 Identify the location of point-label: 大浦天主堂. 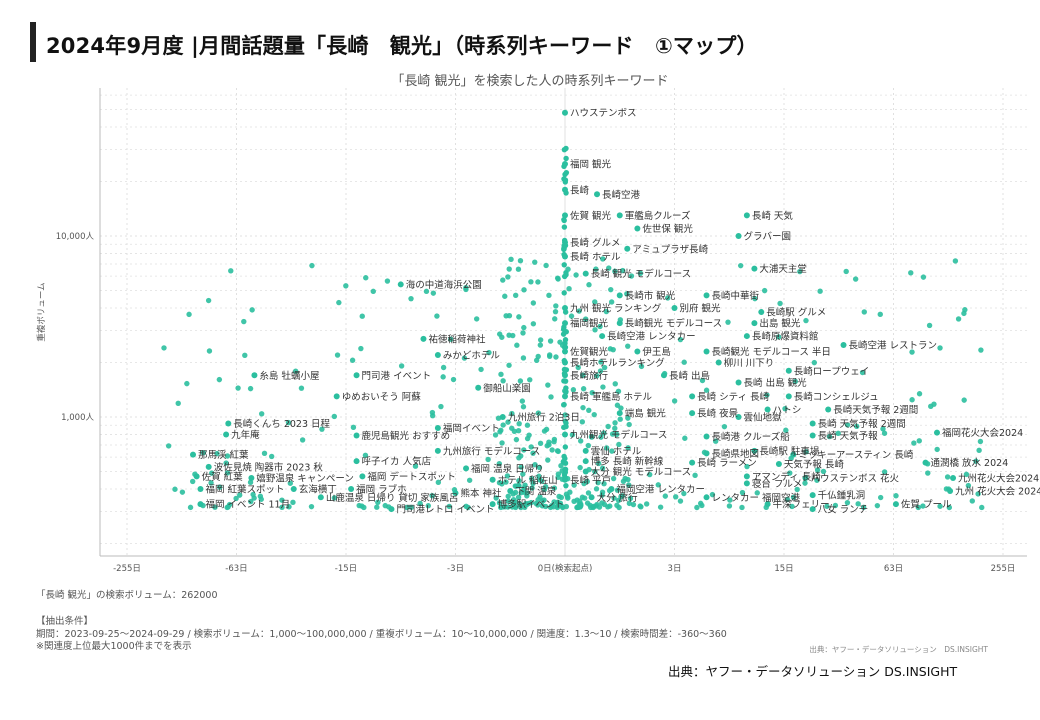
(783, 269).